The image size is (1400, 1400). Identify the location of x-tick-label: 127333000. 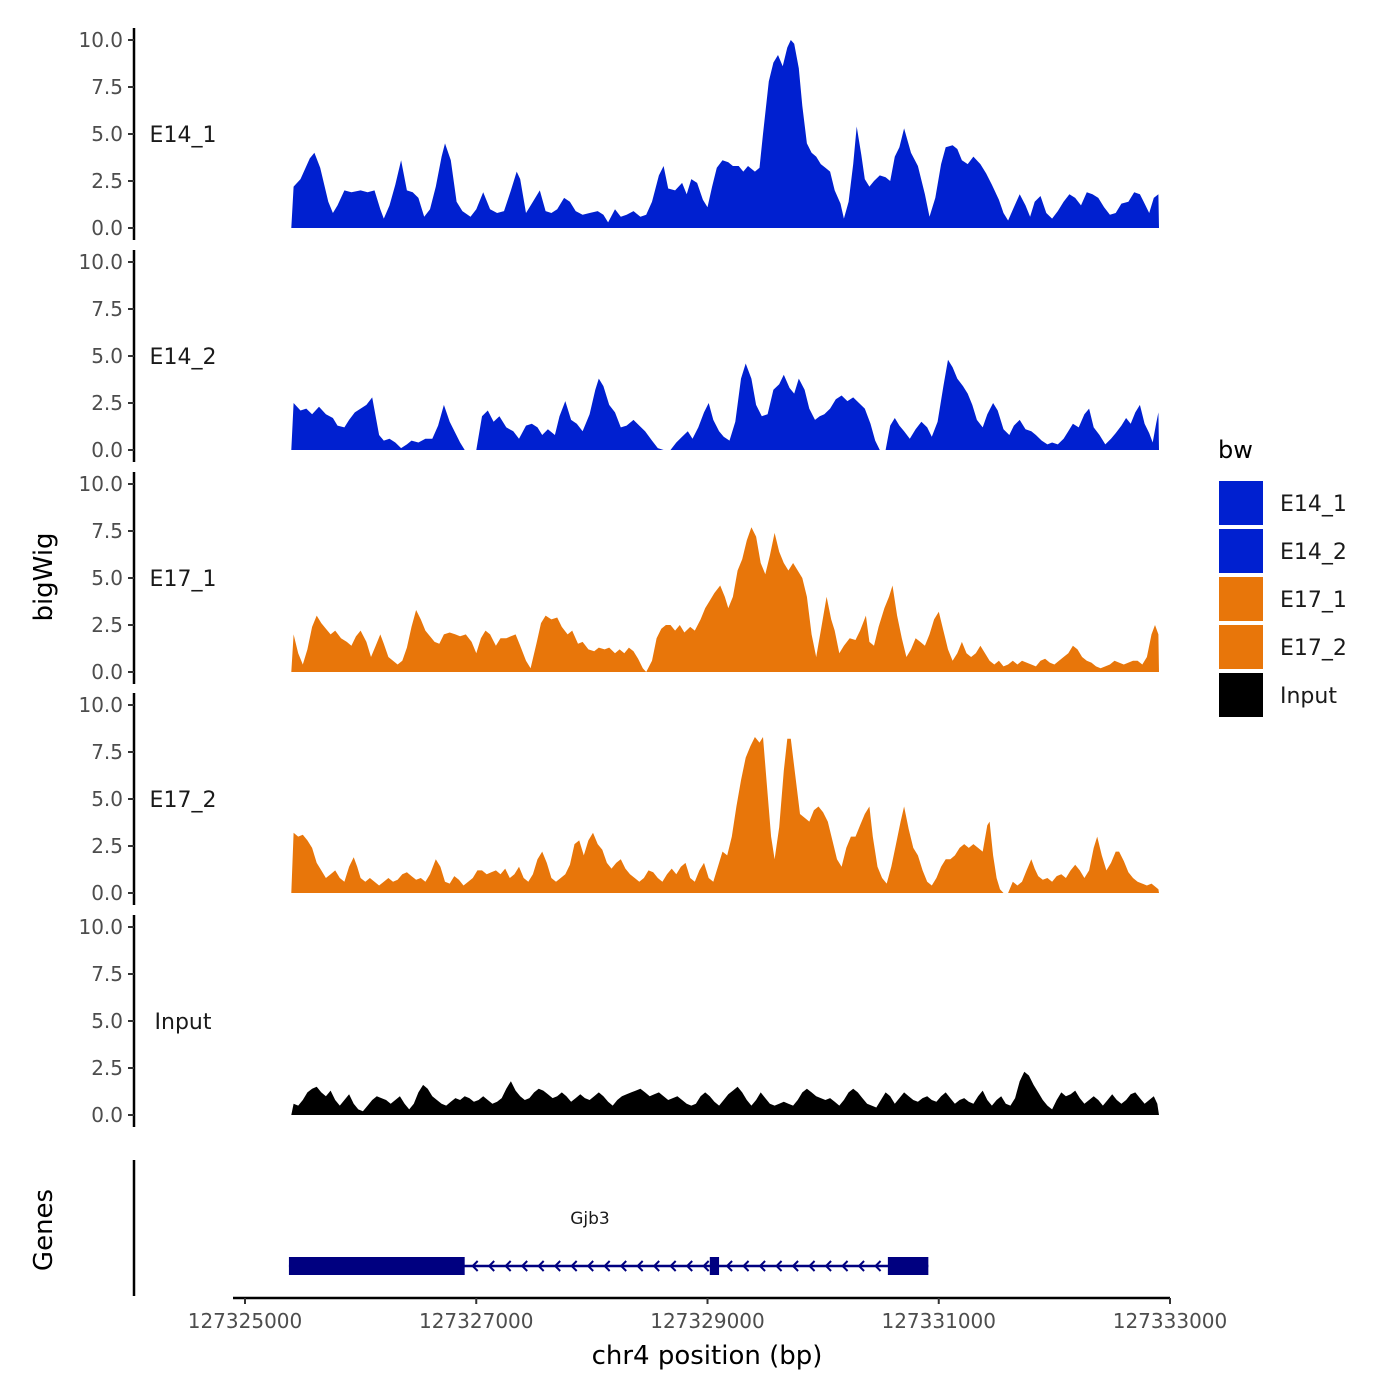
(1170, 1321).